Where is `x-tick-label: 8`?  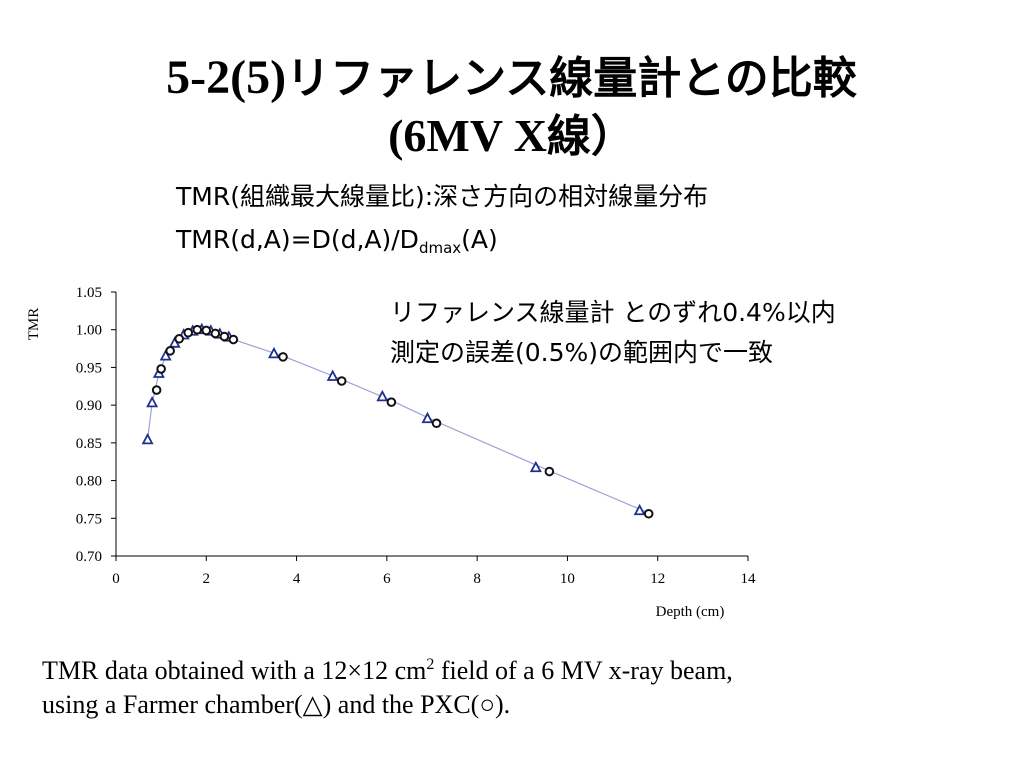
x-tick-label: 8 is located at coordinates (477, 579).